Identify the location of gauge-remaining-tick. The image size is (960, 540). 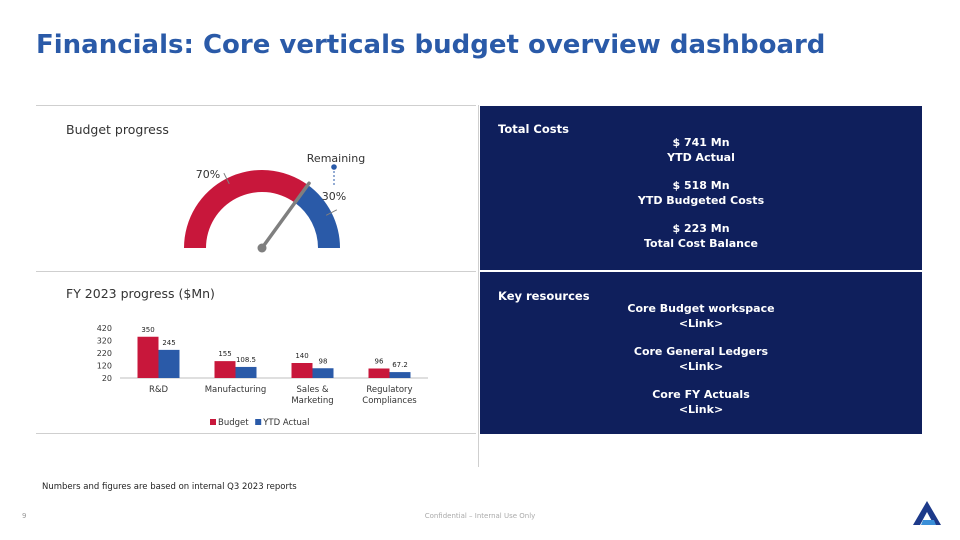
(331, 212).